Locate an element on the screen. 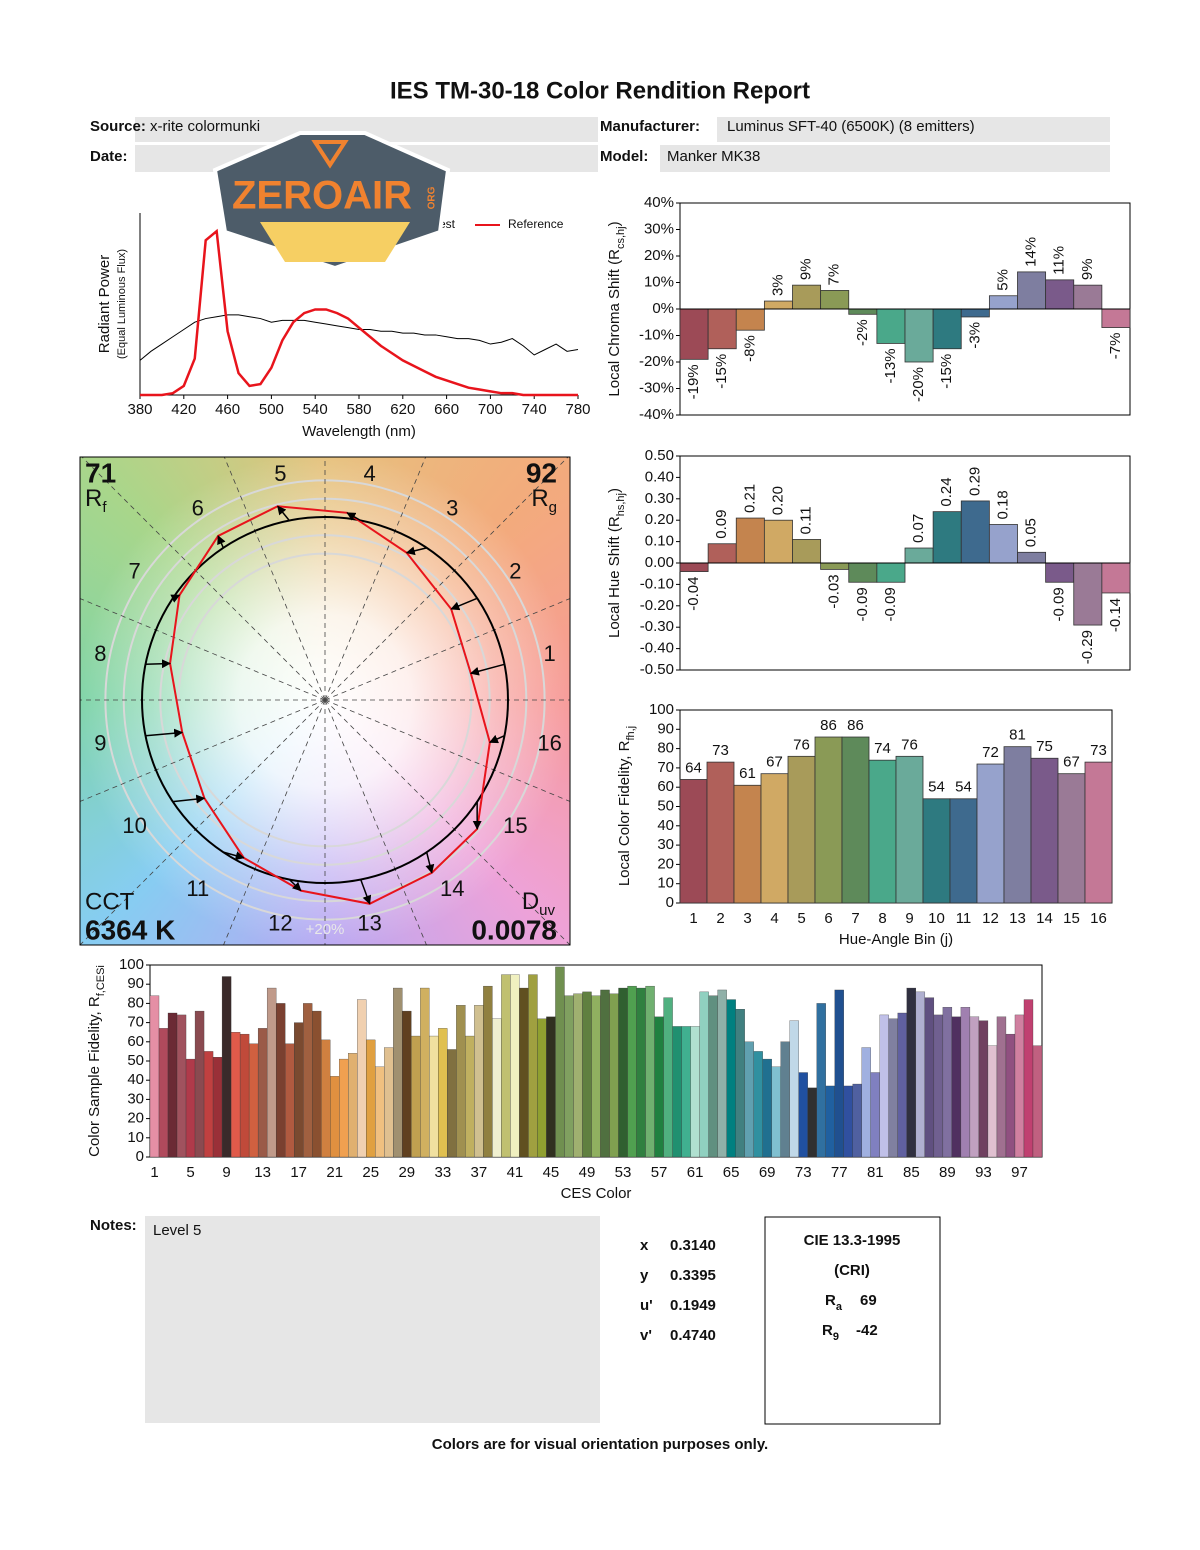  bin-label: 8 is located at coordinates (100, 653).